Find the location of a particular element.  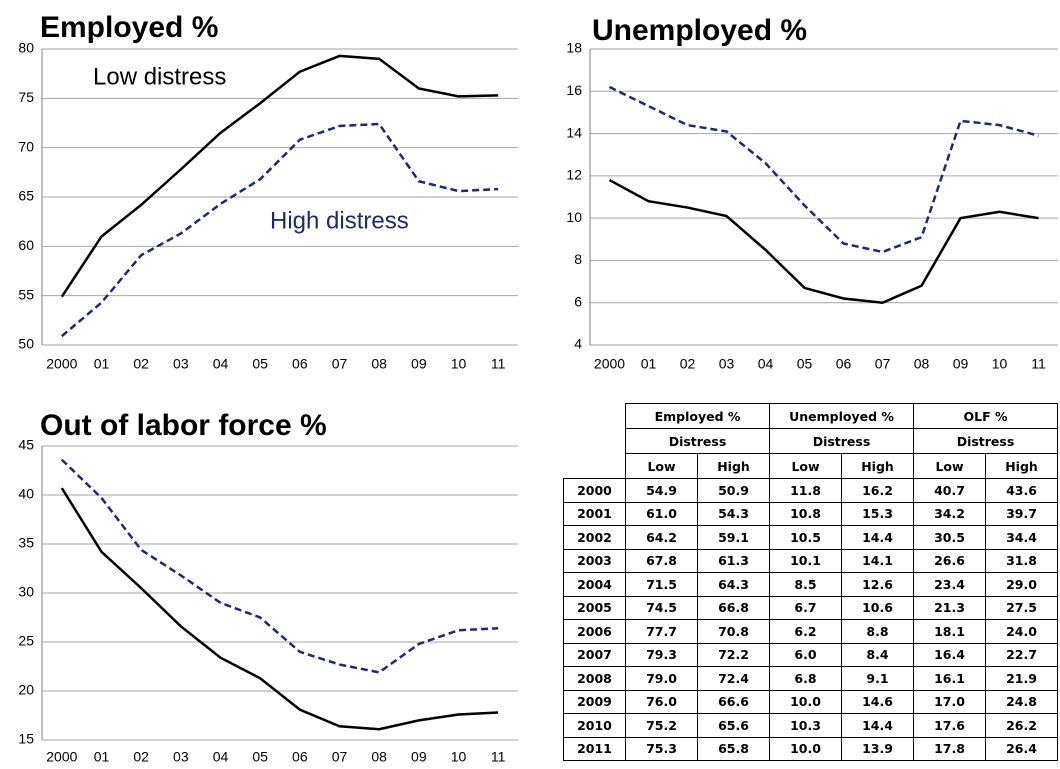

table-cell: 9.1 is located at coordinates (877, 678).